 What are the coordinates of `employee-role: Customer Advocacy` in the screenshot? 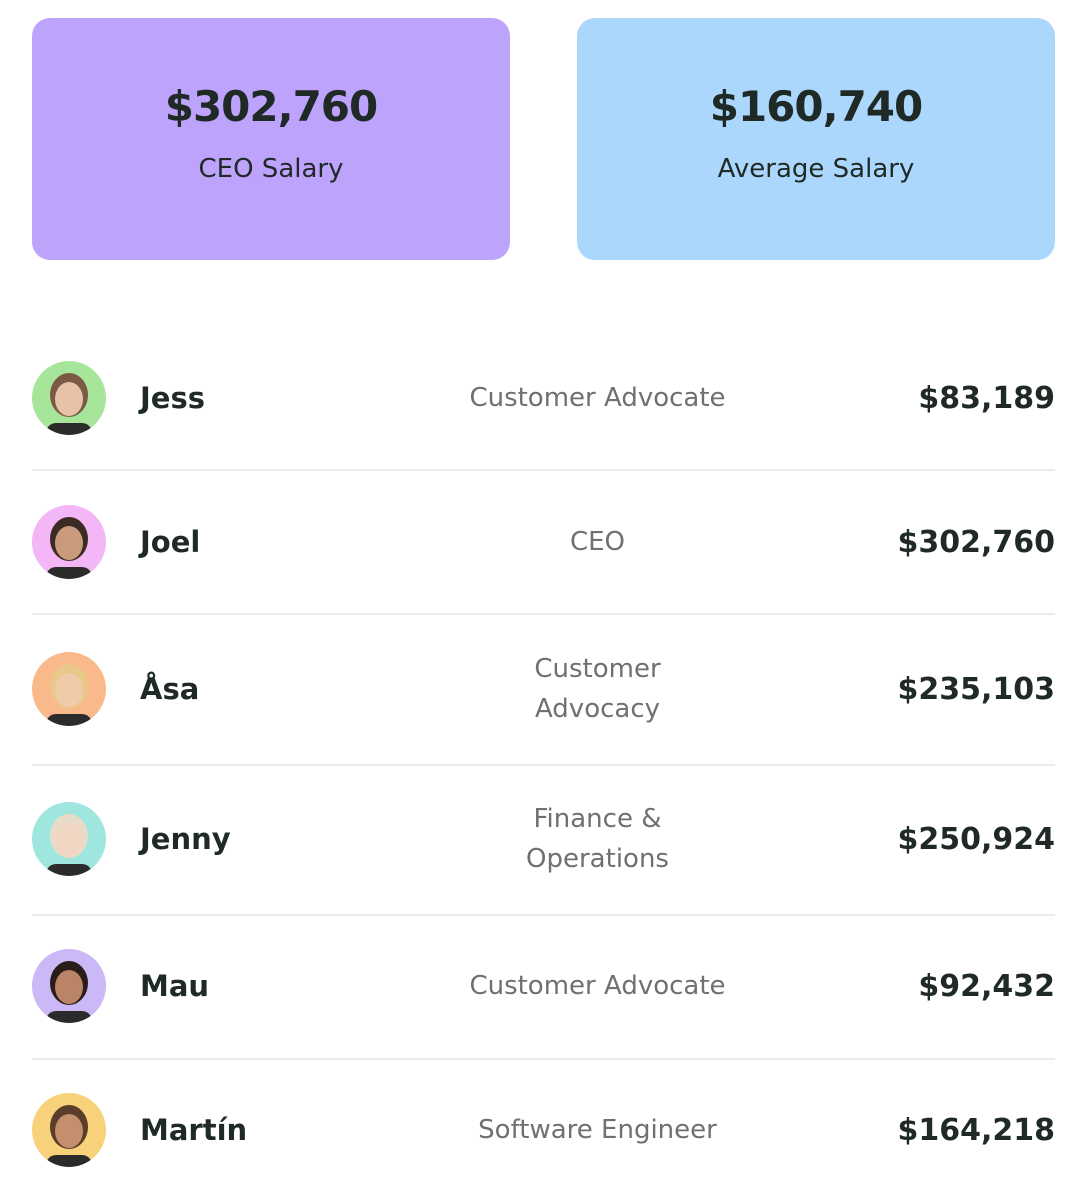 It's located at (597, 689).